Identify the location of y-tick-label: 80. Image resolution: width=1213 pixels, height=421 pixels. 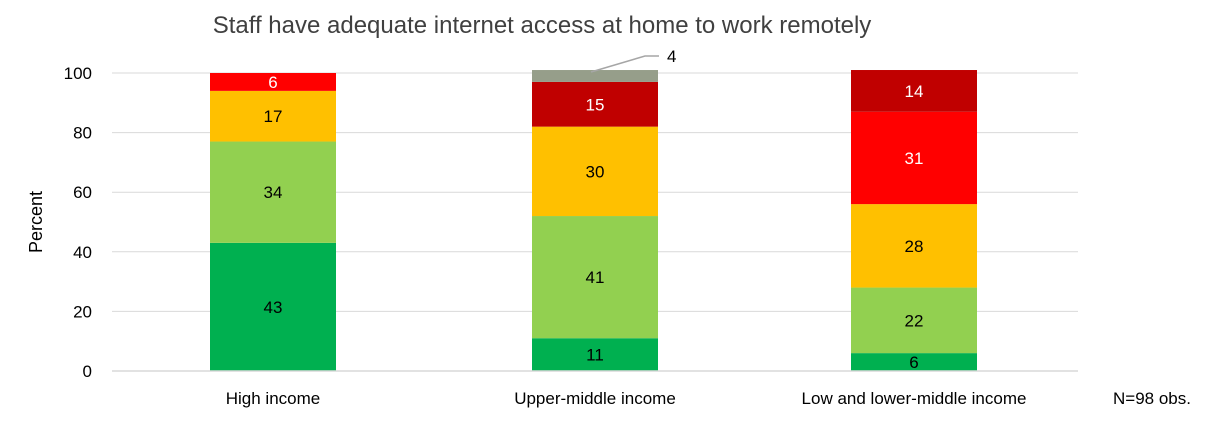
(82, 133).